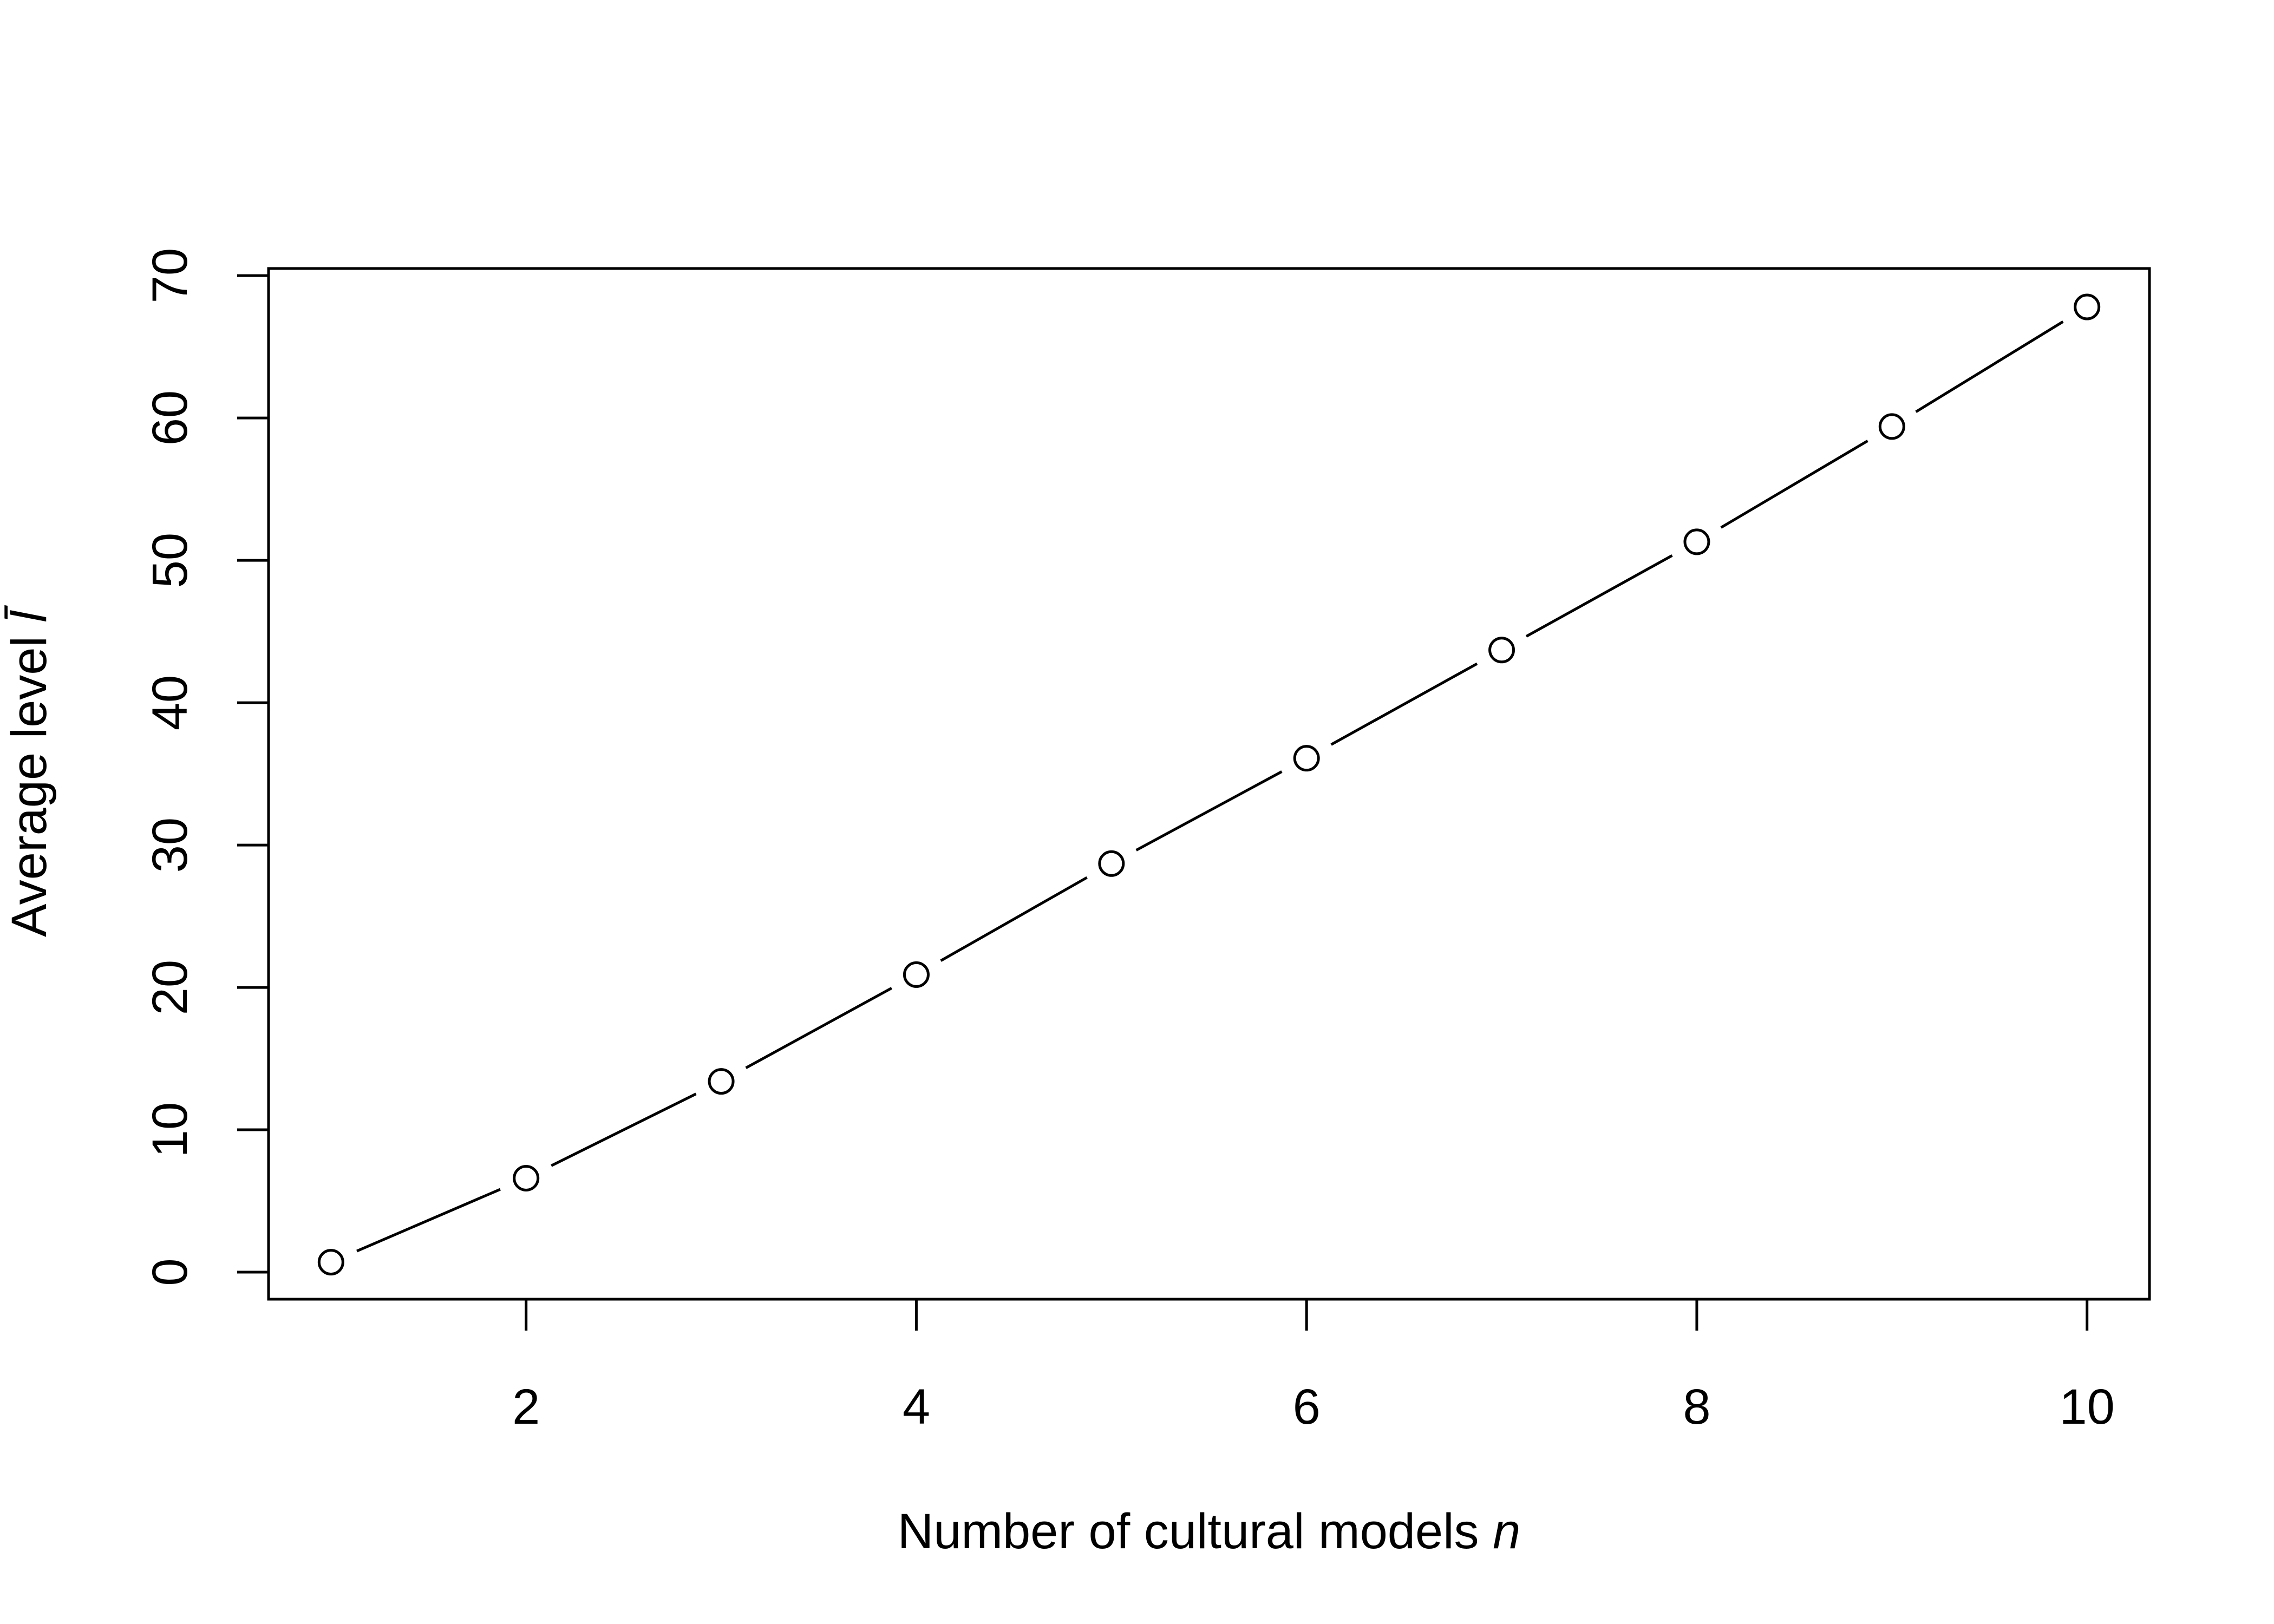 The width and height of the screenshot is (2274, 1624). Describe the element at coordinates (917, 1407) in the screenshot. I see `x-tick-label: 4` at that location.